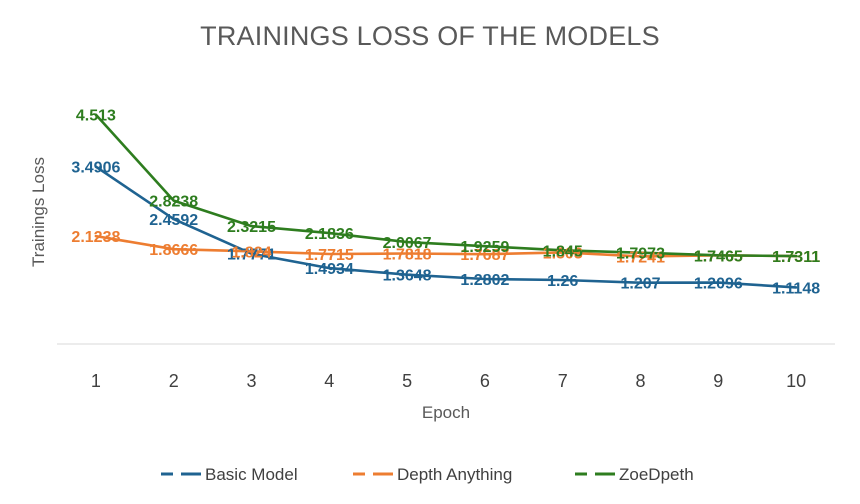 The width and height of the screenshot is (860, 504). I want to click on x-tick-label: 2, so click(174, 381).